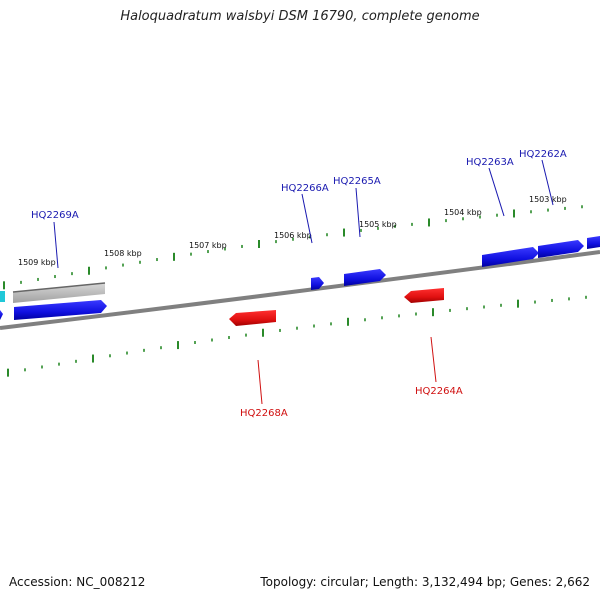 This screenshot has height=600, width=600. What do you see at coordinates (56, 245) in the screenshot?
I see `leader-HQ2269A` at bounding box center [56, 245].